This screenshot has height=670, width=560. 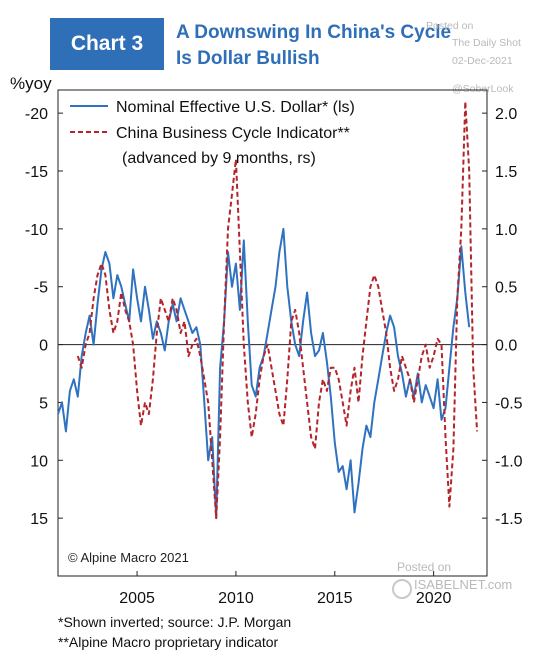 I want to click on y-right-tick-label: 1.0, so click(x=506, y=230).